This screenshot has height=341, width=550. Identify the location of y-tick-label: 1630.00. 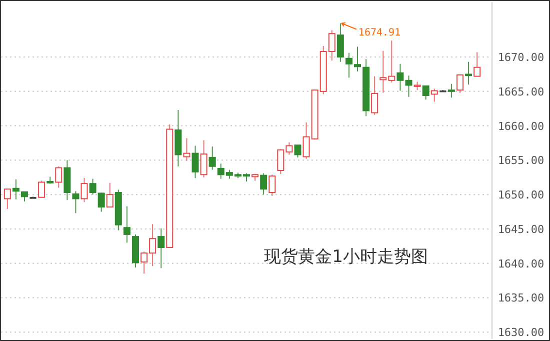
(521, 333).